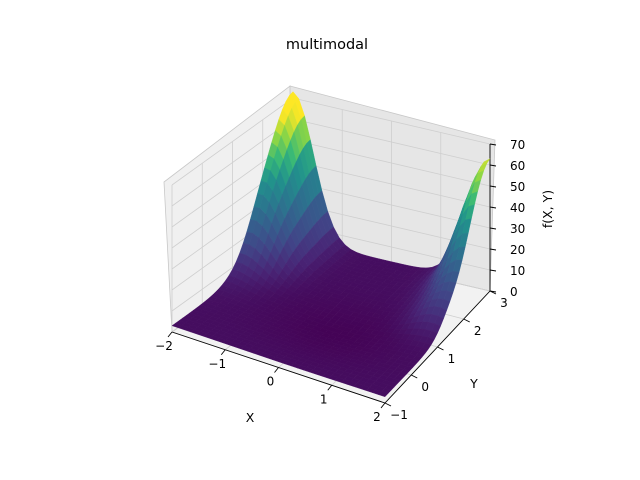 The height and width of the screenshot is (480, 640). I want to click on x-tick-label: −1, so click(217, 364).